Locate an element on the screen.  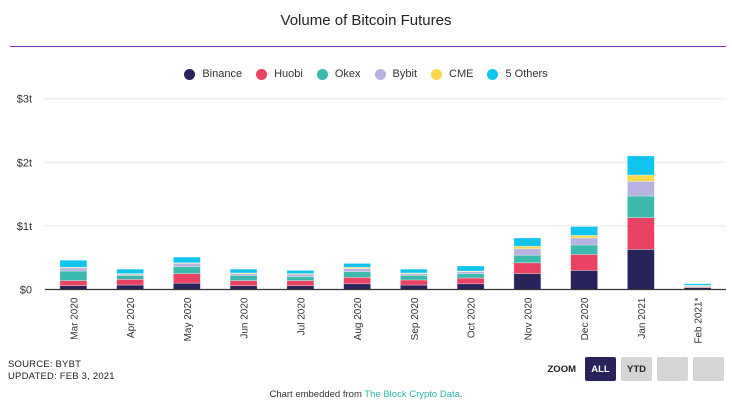
x-tick-label: Jan 2021 is located at coordinates (642, 318).